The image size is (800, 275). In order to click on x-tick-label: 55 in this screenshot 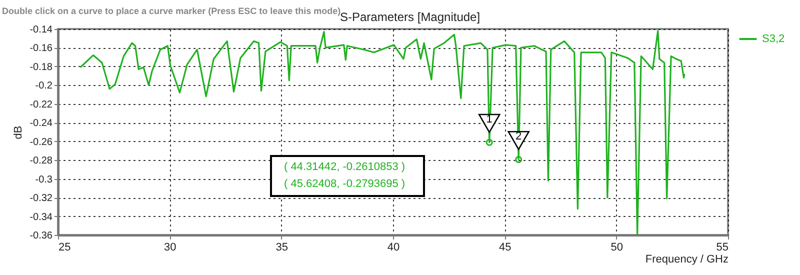, I will do `click(722, 248)`.